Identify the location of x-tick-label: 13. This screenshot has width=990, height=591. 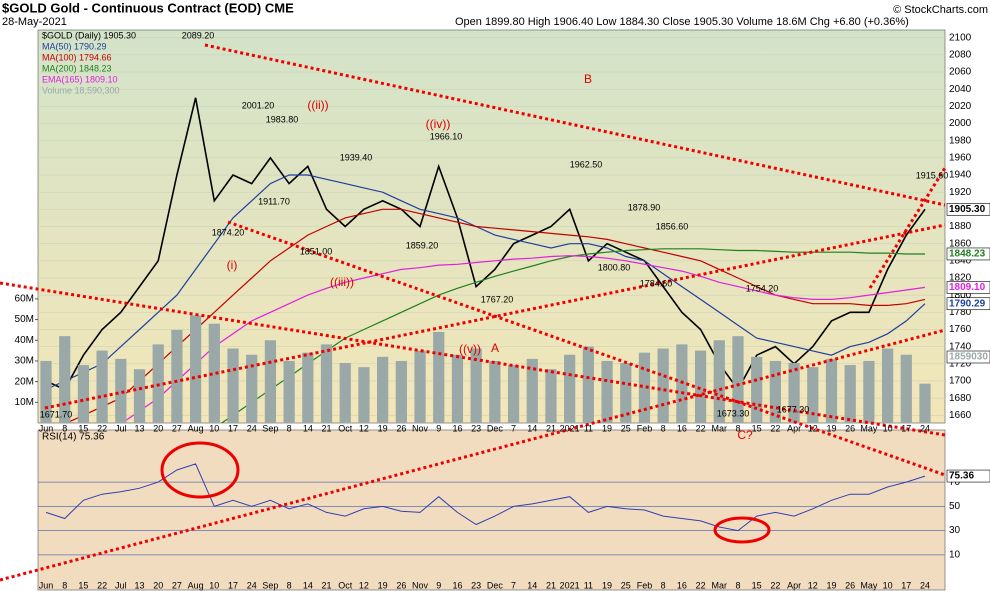
(140, 585).